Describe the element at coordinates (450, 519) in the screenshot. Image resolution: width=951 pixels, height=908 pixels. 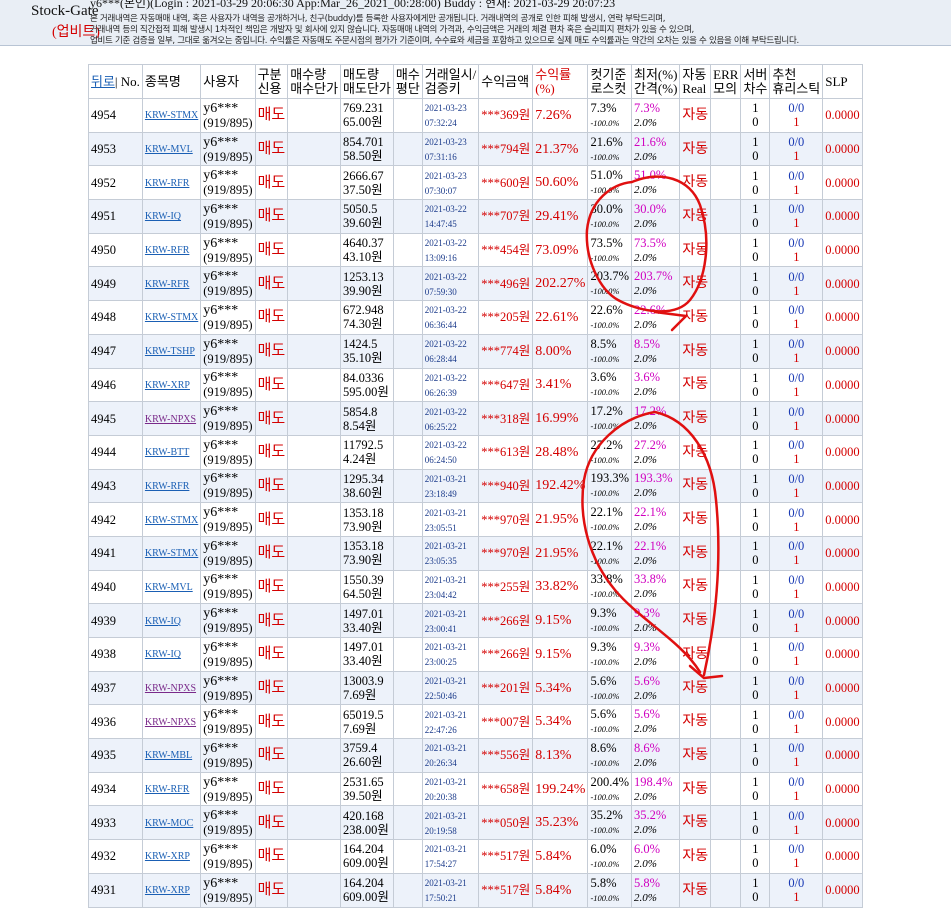
I see `cell: 2021-03-21 23:05:51` at that location.